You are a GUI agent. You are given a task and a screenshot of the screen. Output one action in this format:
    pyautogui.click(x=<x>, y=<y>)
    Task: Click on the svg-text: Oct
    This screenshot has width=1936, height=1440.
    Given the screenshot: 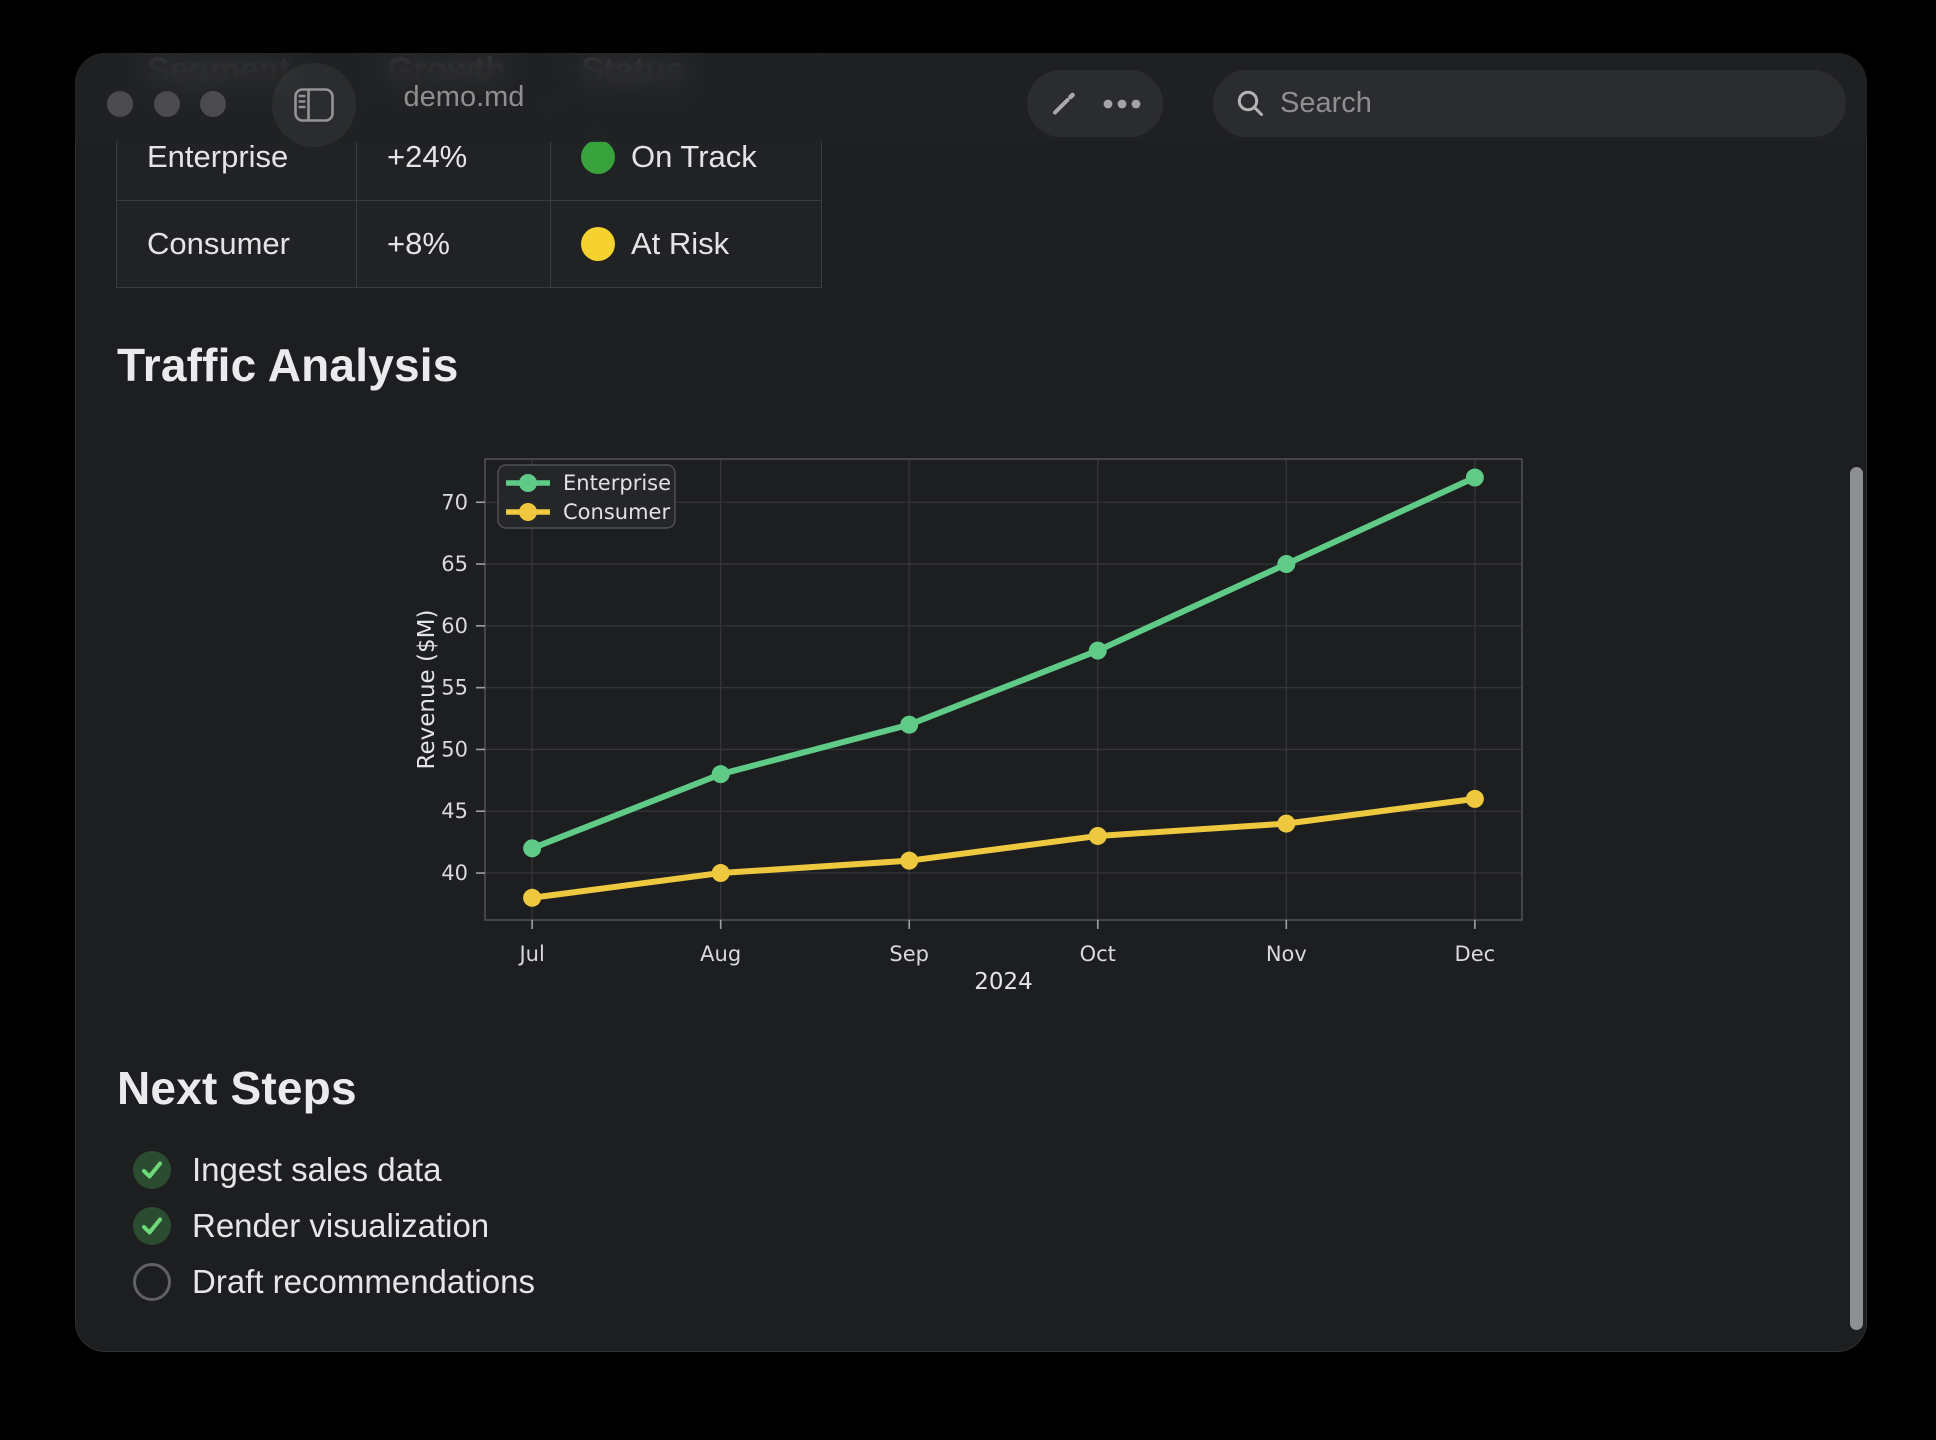 What is the action you would take?
    pyautogui.click(x=1098, y=954)
    